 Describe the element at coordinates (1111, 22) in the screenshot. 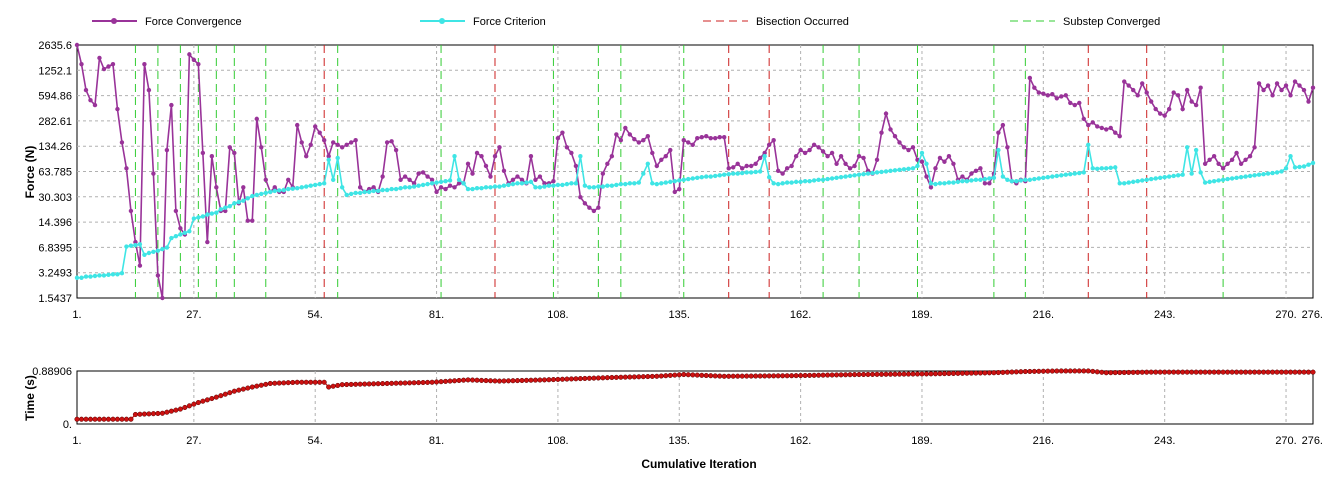

I see `legend-label-3: Substep Converged` at that location.